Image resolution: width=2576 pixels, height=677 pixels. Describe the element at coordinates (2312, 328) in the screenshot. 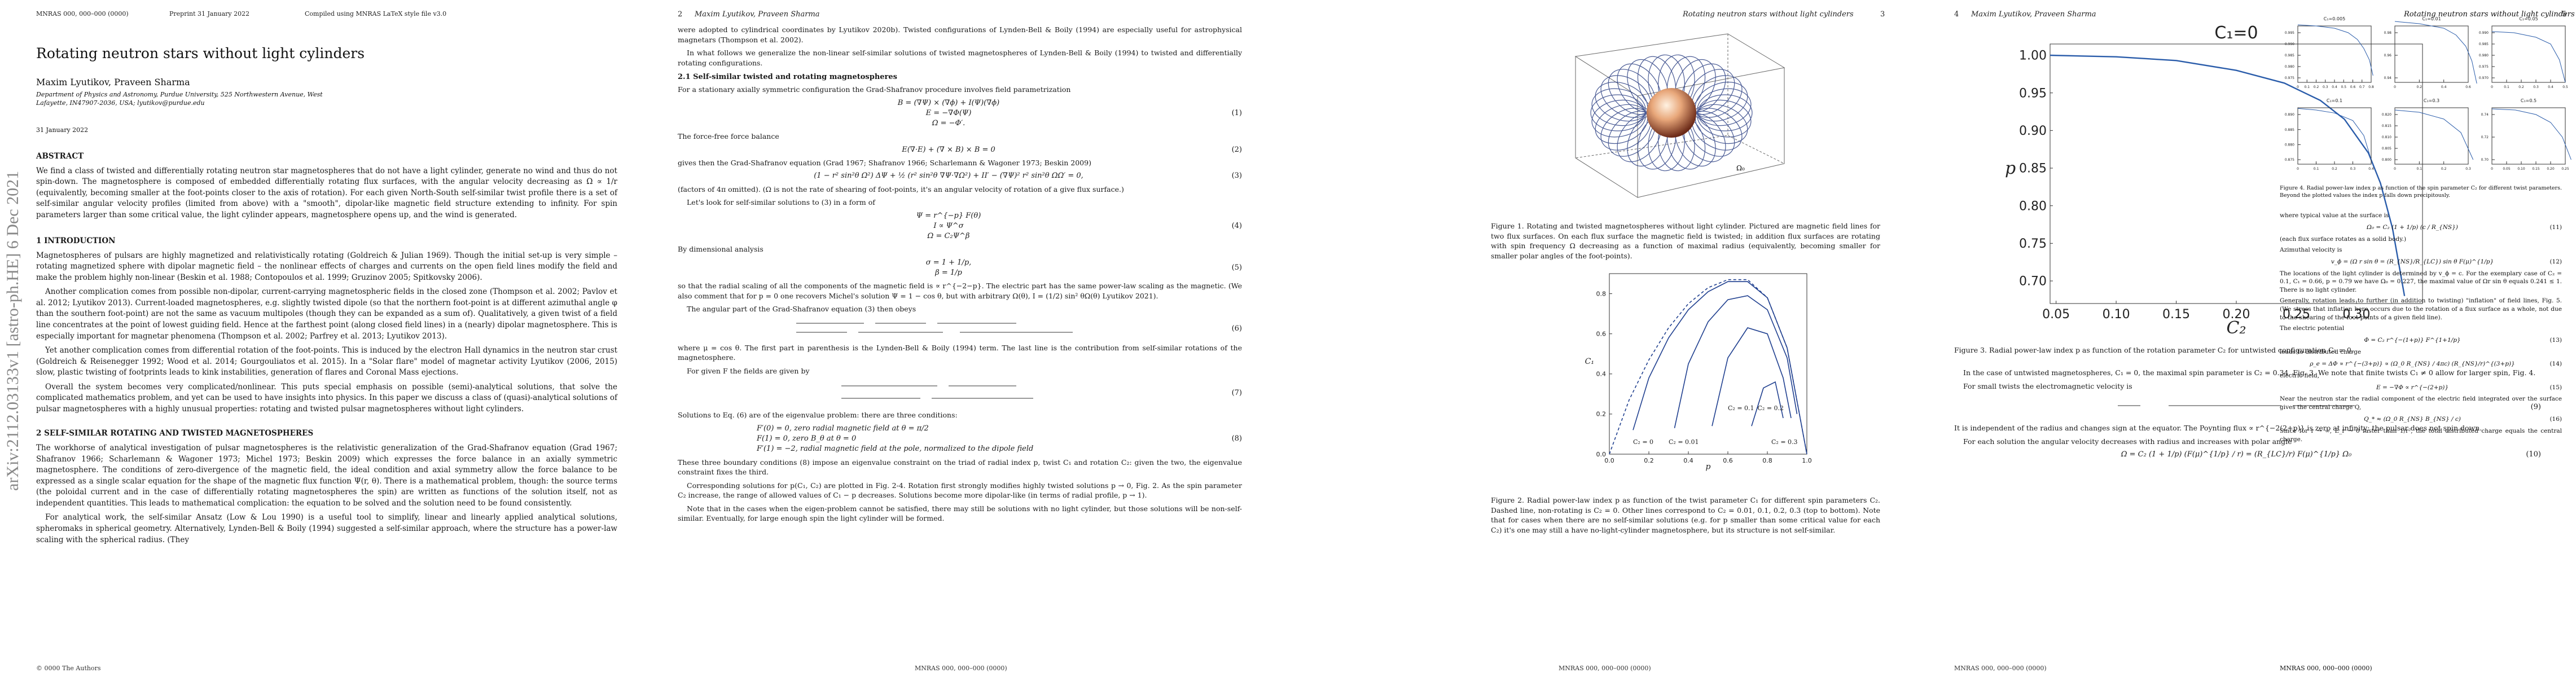

I see `body-paragraph: The electric potential` at that location.